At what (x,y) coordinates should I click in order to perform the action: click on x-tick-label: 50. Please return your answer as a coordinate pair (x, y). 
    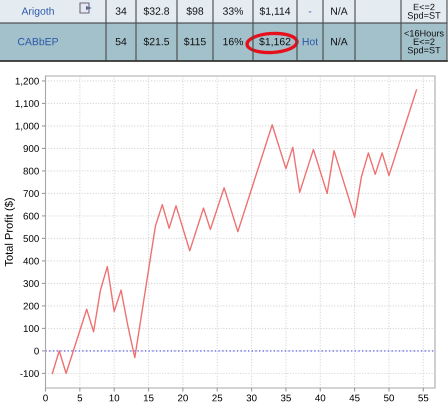
    Looking at the image, I should click on (389, 398).